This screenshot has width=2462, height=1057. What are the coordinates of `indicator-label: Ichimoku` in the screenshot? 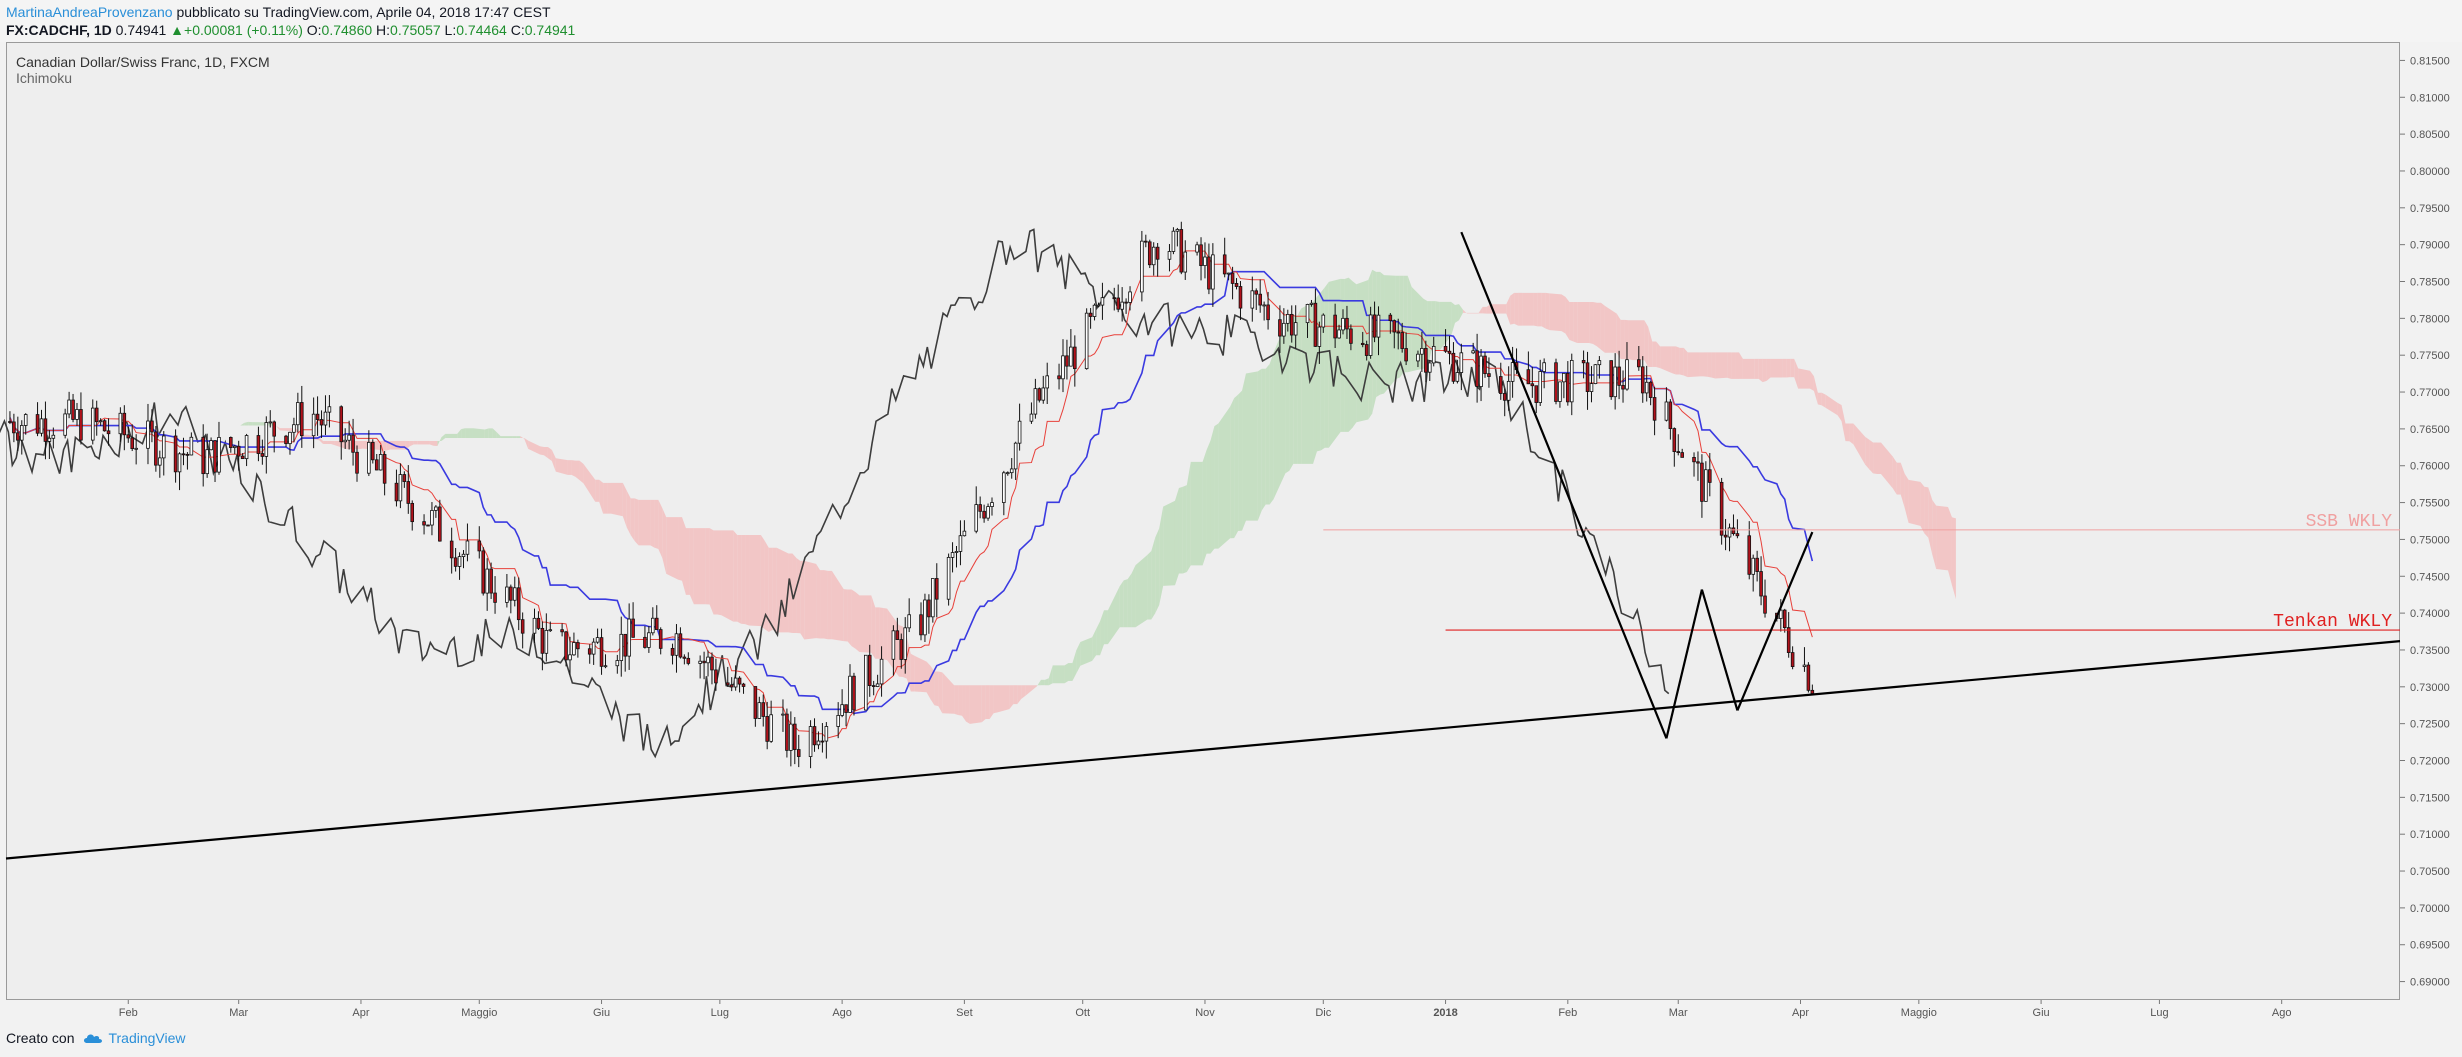 It's located at (44, 78).